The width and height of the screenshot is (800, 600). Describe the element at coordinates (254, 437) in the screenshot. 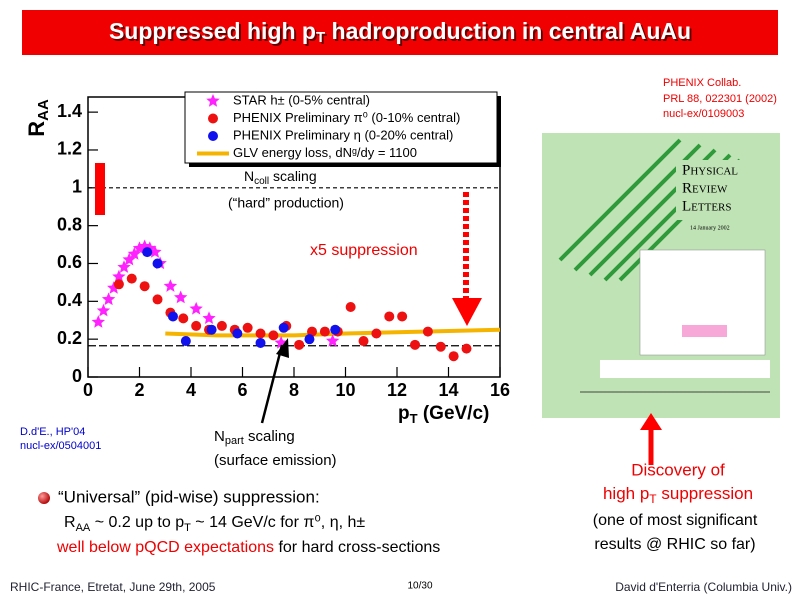

I see `npart-label: Npart scaling` at that location.